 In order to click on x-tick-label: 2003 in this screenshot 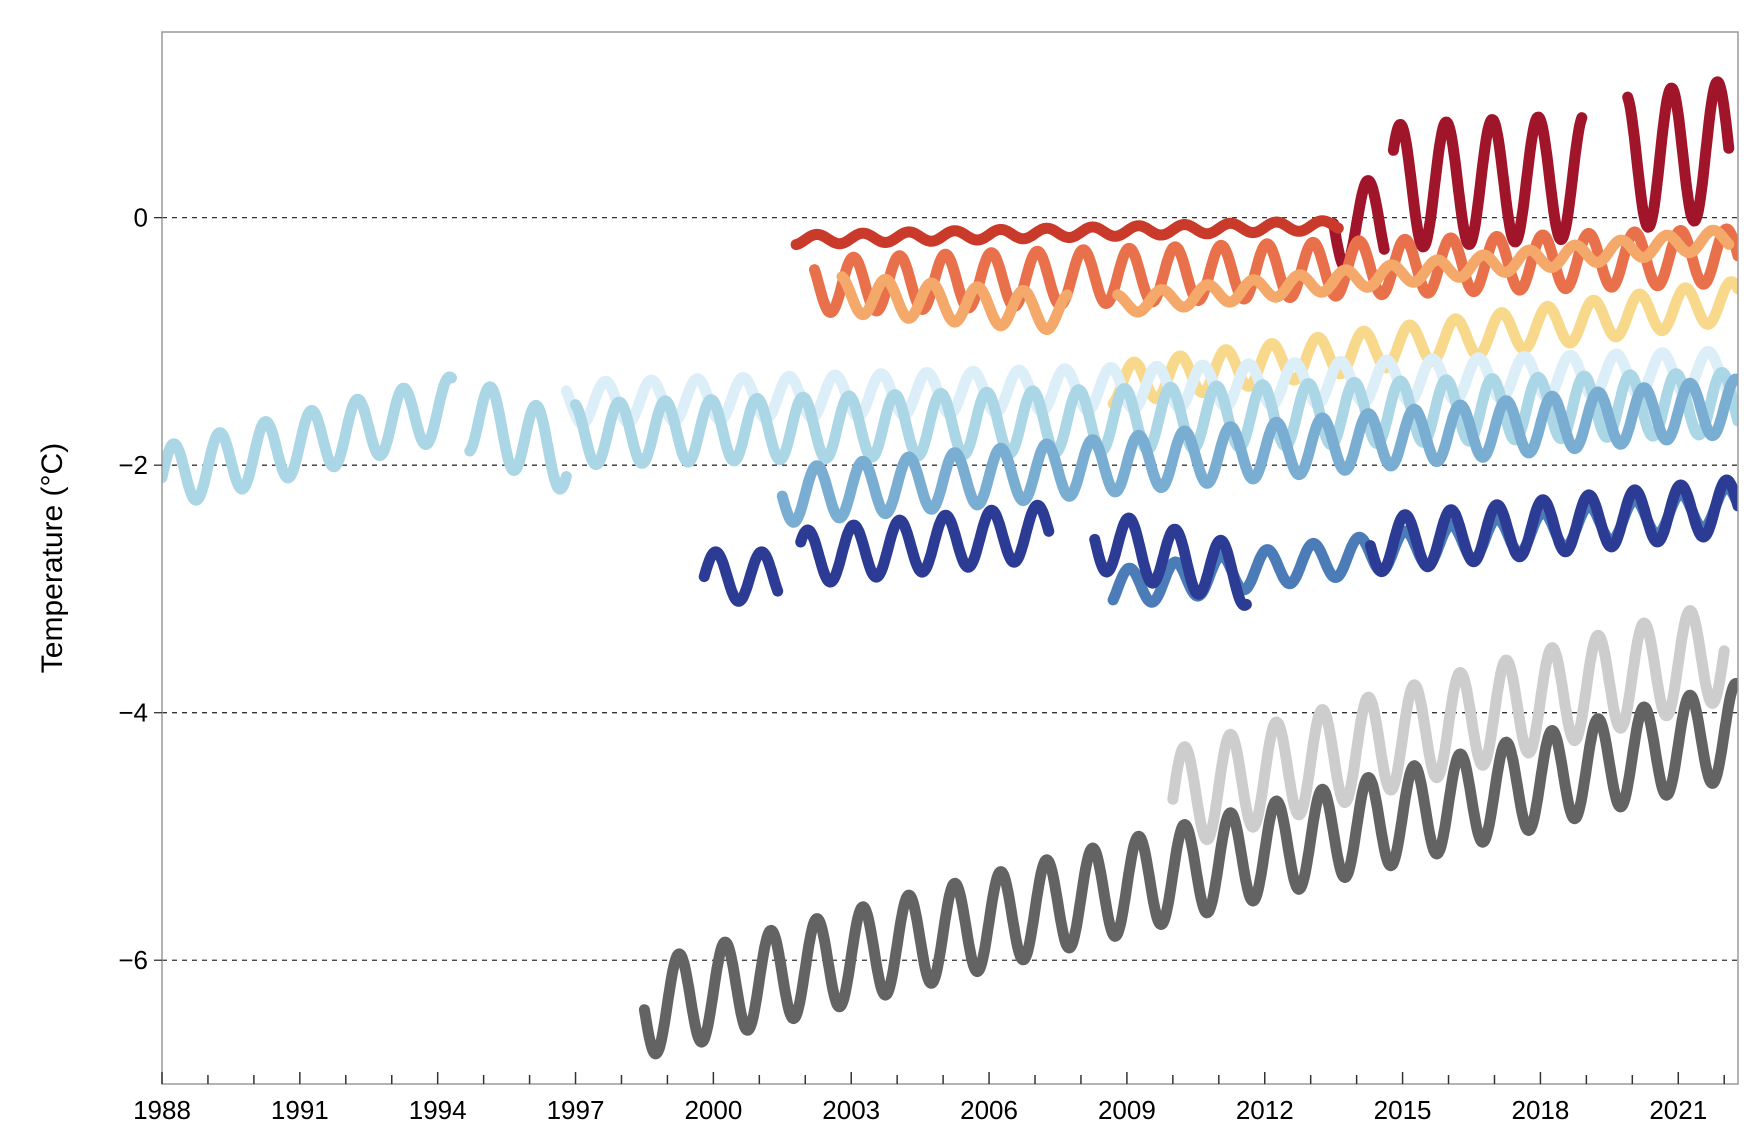, I will do `click(851, 1110)`.